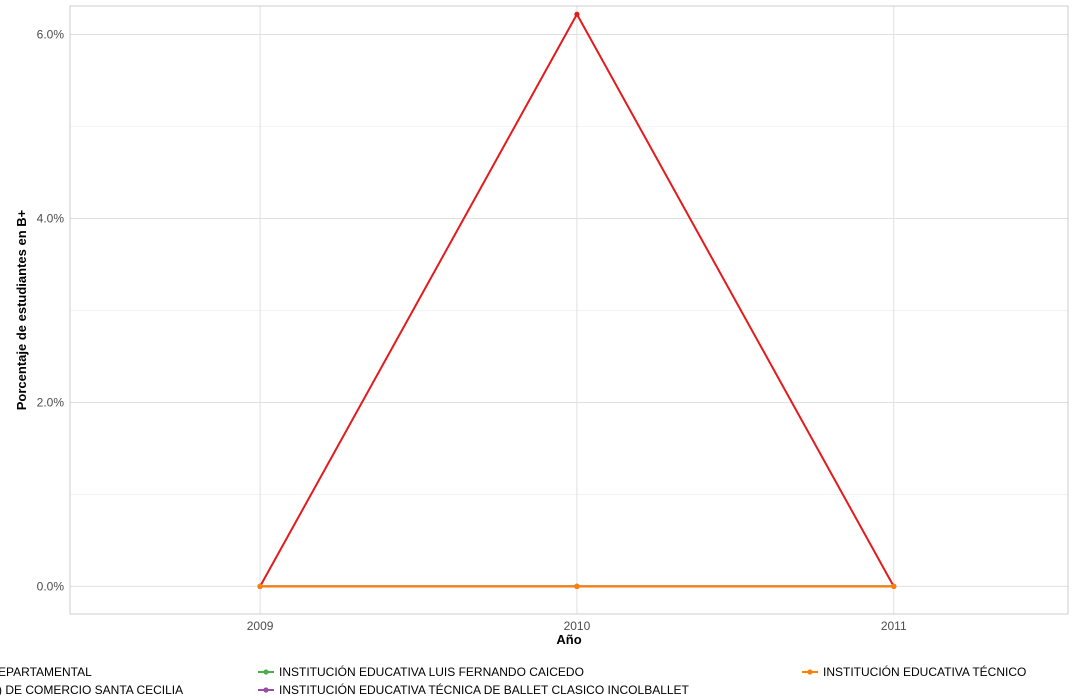 The height and width of the screenshot is (700, 1075). What do you see at coordinates (51, 35) in the screenshot?
I see `y-tick-label: 6.0%` at bounding box center [51, 35].